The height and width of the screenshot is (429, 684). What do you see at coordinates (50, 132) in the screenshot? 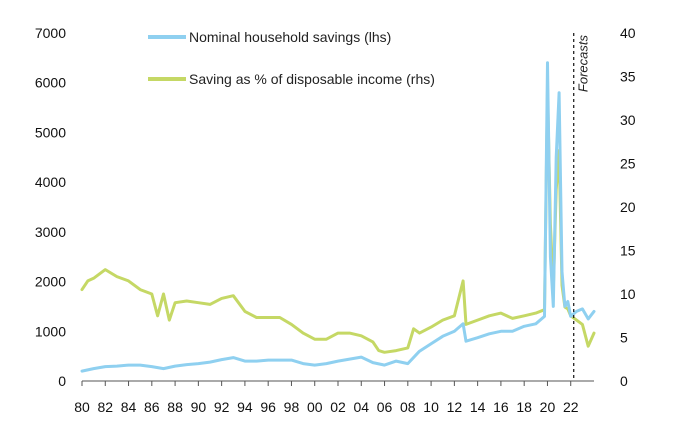
I see `y-left-tick-label: 5000` at bounding box center [50, 132].